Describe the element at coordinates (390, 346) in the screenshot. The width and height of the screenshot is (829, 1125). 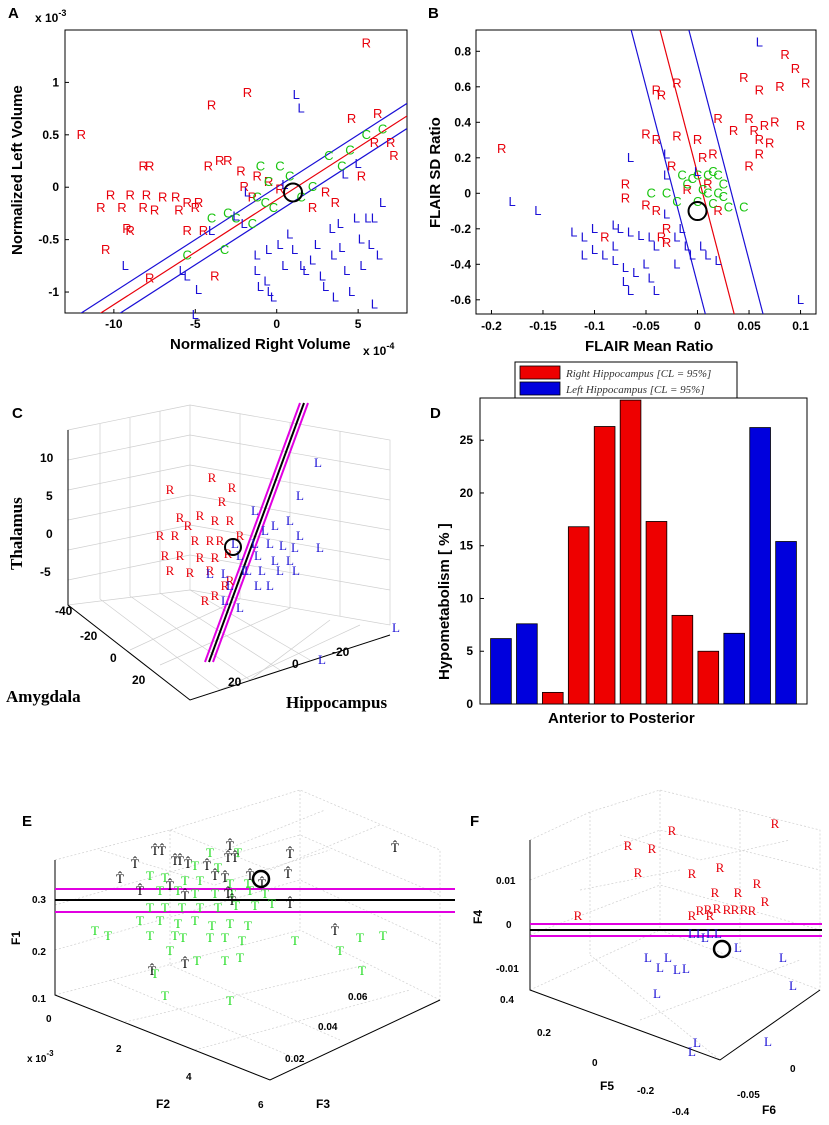
I see `panel-a-xexp-pow: -4` at that location.